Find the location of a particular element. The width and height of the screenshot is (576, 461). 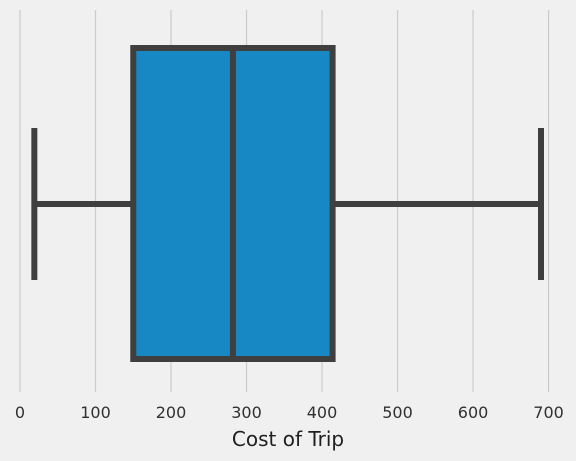

x-tick-labels: 0 100 200 300 400 500 600 700 is located at coordinates (289, 412).